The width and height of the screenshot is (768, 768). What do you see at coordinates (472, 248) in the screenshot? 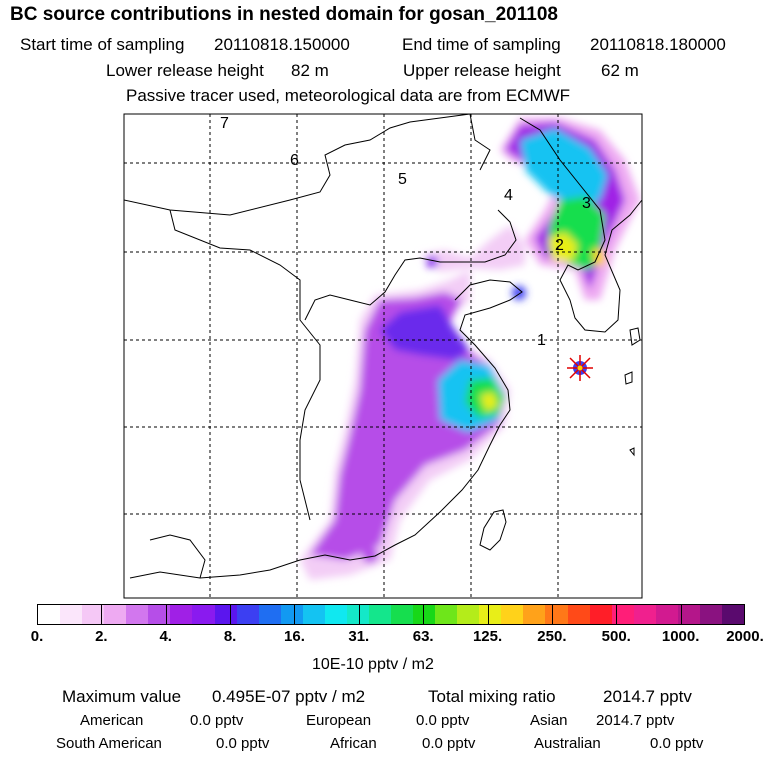
I see `plume-contour-faint-north` at bounding box center [472, 248].